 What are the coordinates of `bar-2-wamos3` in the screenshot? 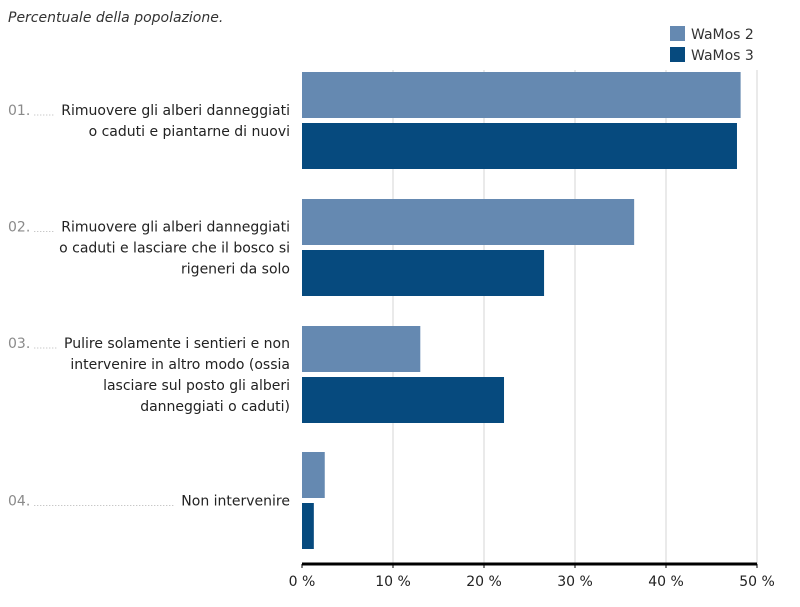 It's located at (423, 273).